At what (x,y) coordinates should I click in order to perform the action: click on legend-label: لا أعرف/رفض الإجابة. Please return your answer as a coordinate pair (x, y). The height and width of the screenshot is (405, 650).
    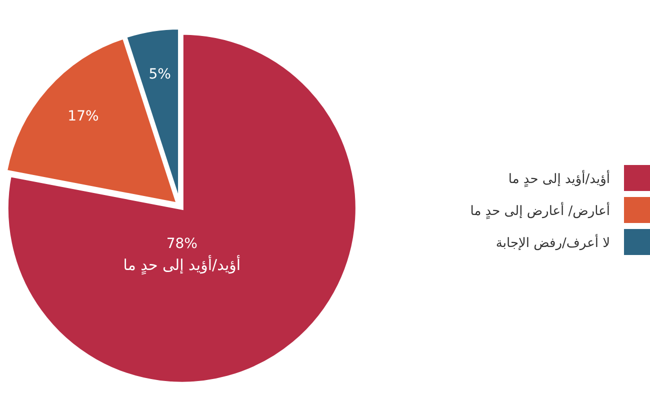
    Looking at the image, I should click on (553, 242).